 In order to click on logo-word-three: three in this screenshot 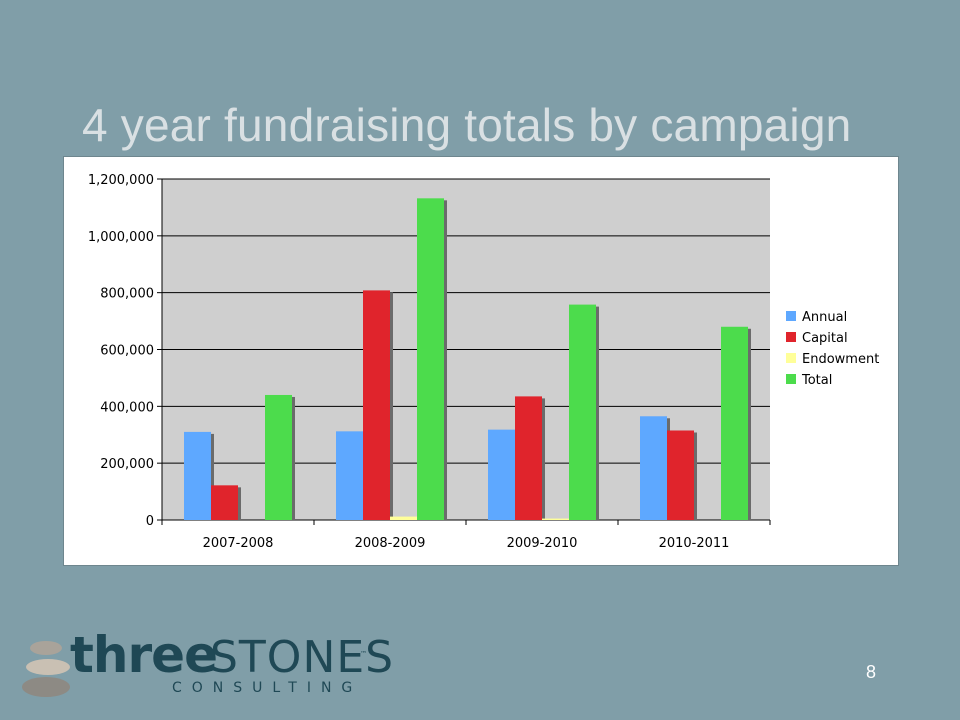, I will do `click(144, 655)`.